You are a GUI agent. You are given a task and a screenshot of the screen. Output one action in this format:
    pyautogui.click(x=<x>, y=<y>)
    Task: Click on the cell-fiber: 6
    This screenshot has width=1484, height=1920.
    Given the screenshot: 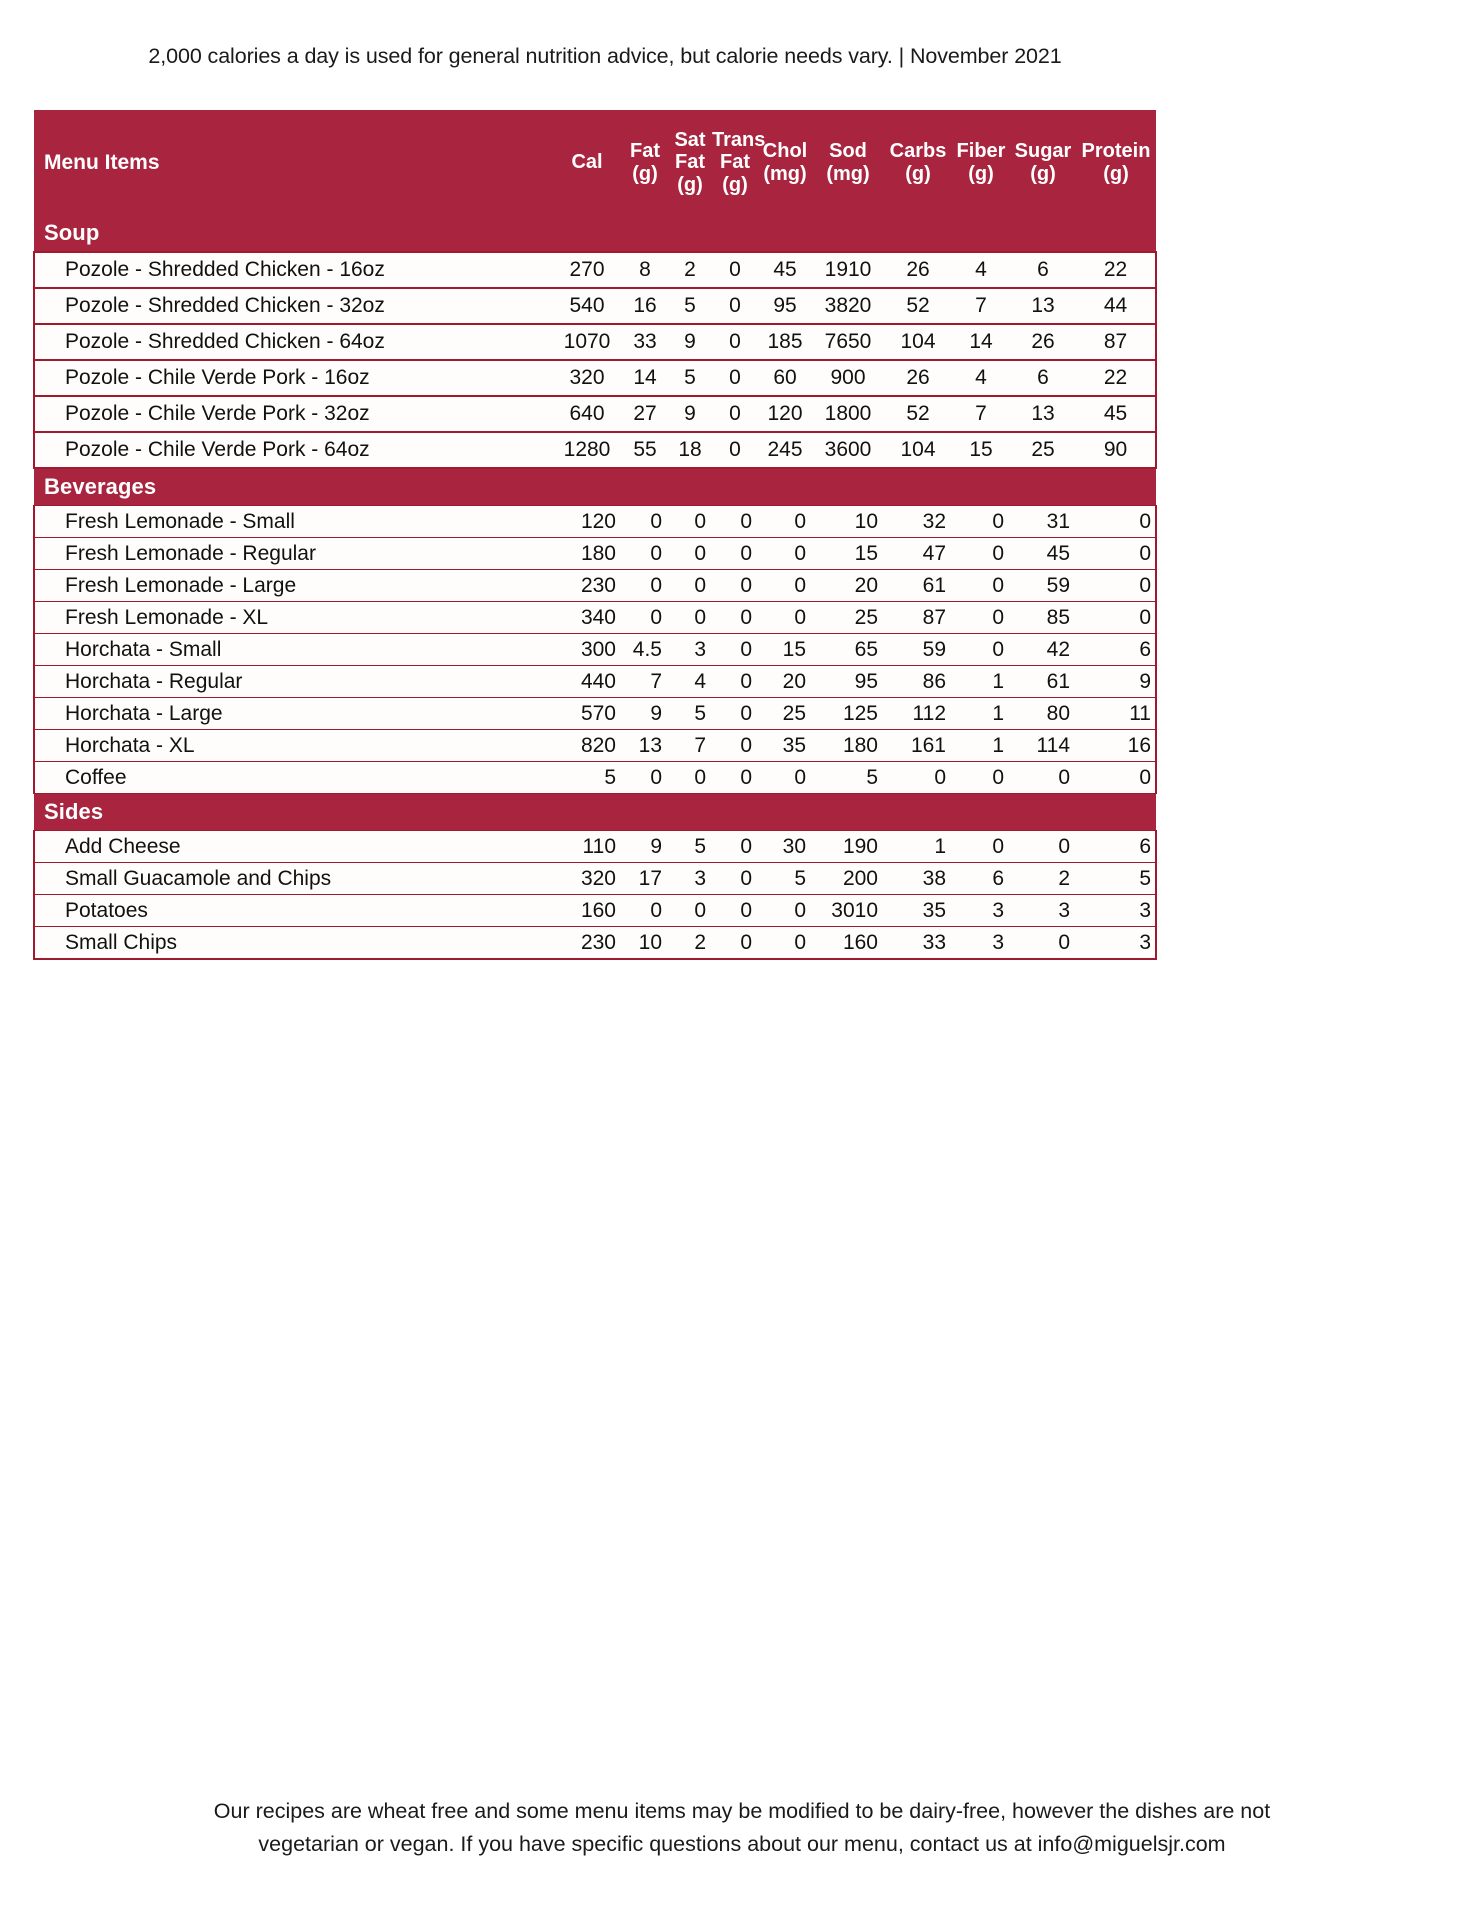 What is the action you would take?
    pyautogui.click(x=981, y=878)
    